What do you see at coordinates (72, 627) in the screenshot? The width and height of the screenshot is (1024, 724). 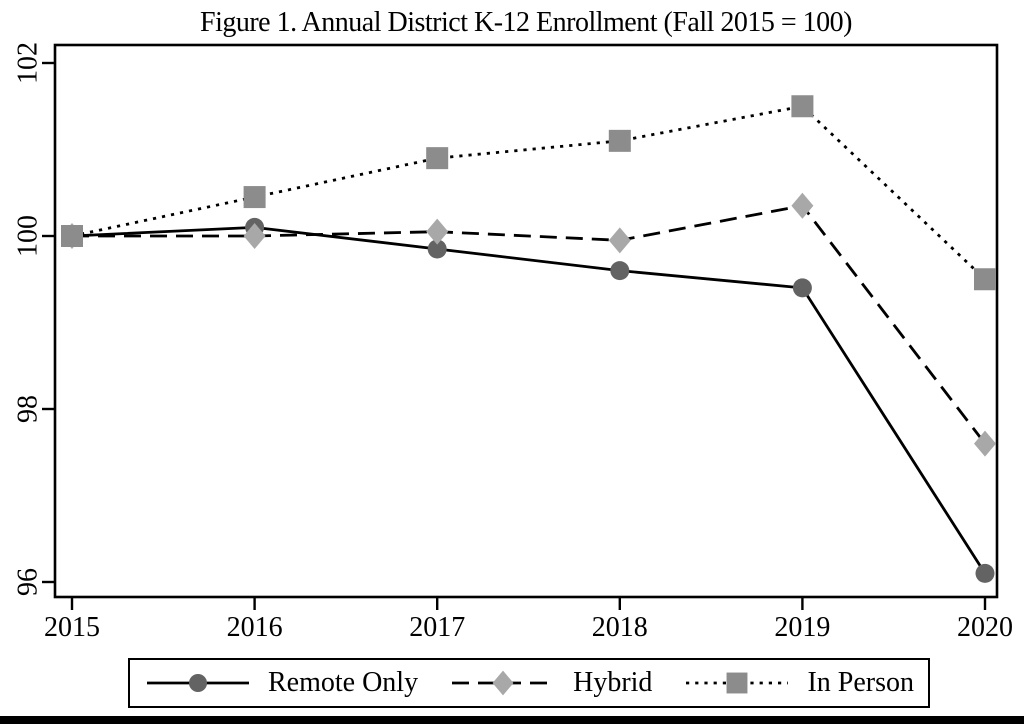 I see `x-tick-label: 2015` at bounding box center [72, 627].